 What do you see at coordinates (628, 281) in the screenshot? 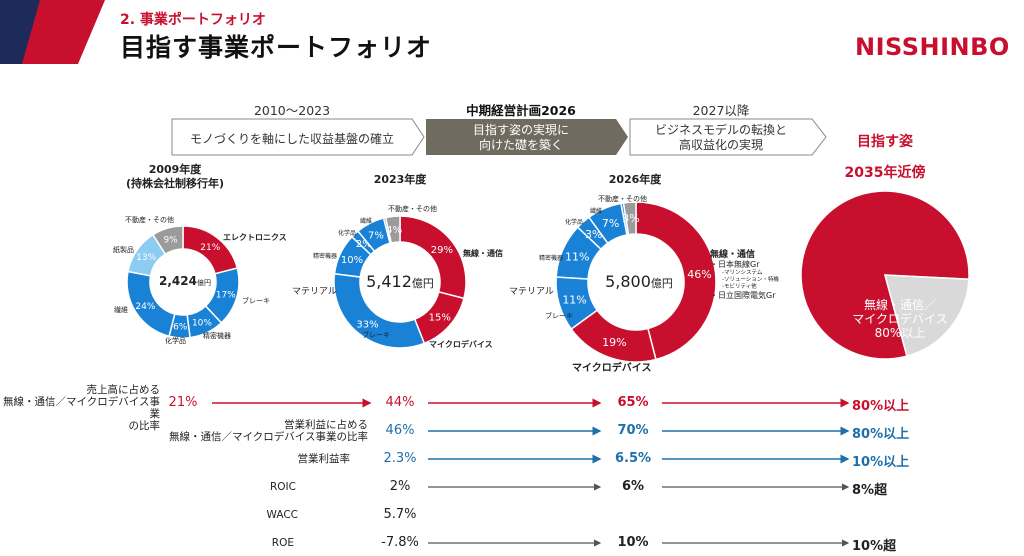
I see `chart3-center-value: 5,800` at bounding box center [628, 281].